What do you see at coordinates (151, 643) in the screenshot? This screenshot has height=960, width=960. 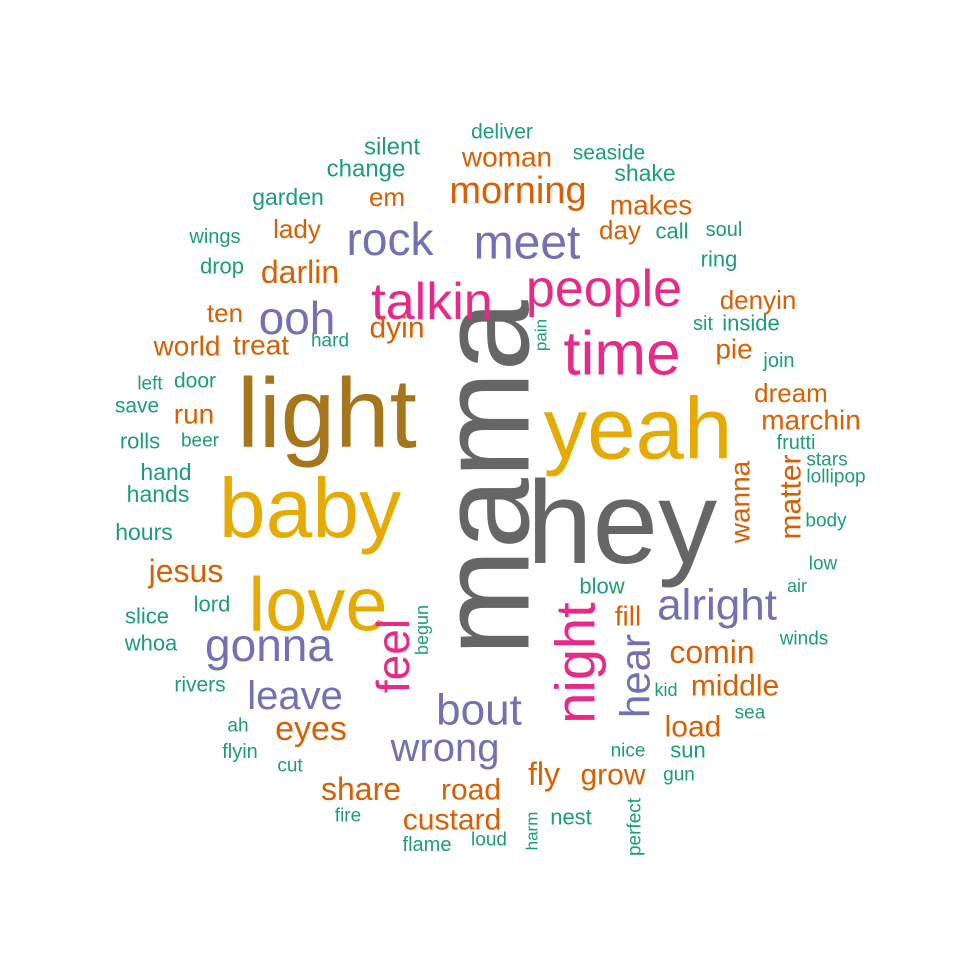 I see `word-whoa: whoa` at bounding box center [151, 643].